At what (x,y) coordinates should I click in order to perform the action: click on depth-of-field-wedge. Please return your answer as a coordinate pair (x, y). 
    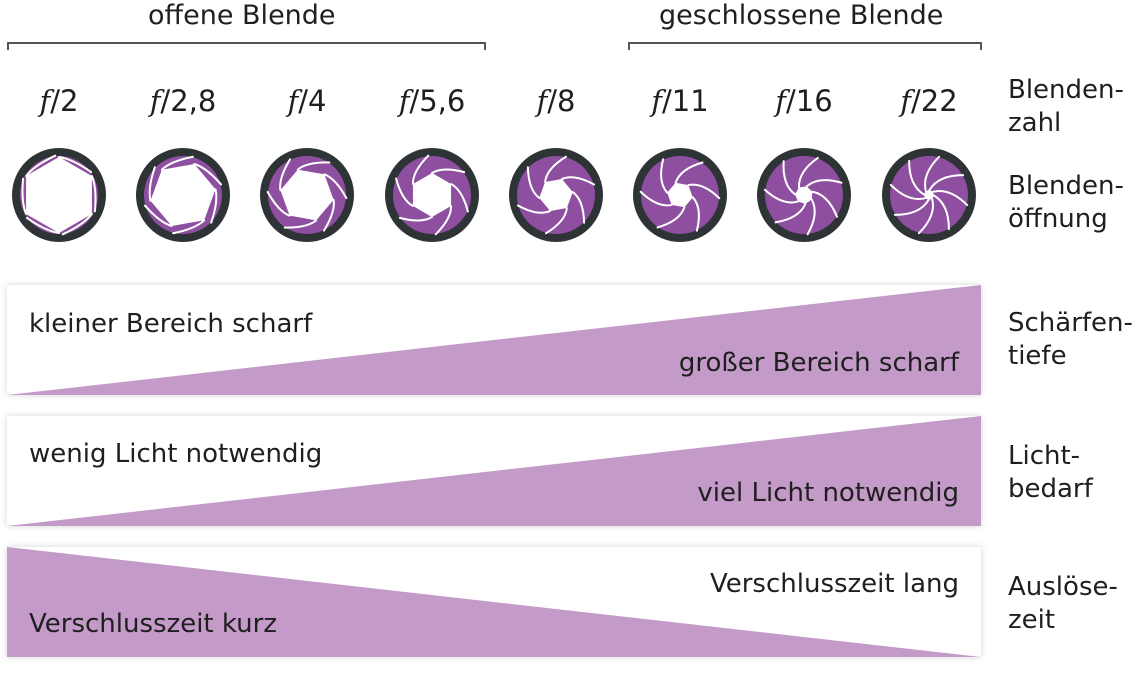
    Looking at the image, I should click on (494, 340).